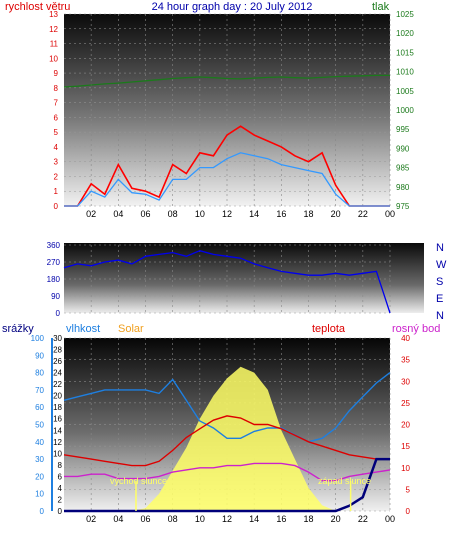  Describe the element at coordinates (254, 519) in the screenshot. I see `temp-x-tick-label: 14` at that location.